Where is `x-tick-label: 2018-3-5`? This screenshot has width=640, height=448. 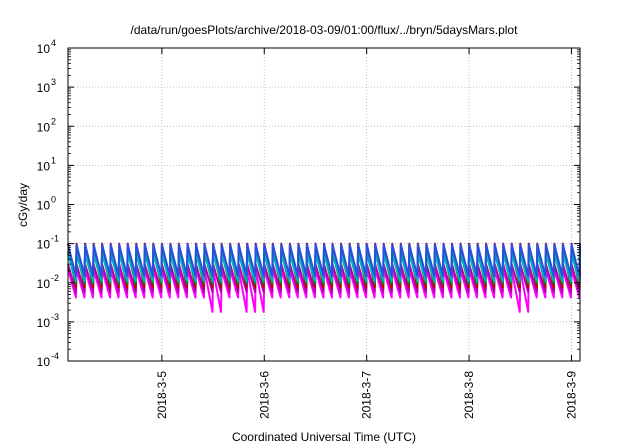 x-tick-label: 2018-3-5 is located at coordinates (162, 395).